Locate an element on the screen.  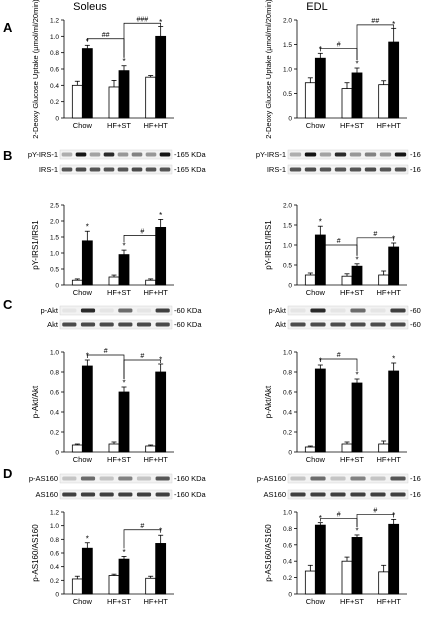
y-tick-label-a-soleus: 0.4 is located at coordinates (54, 86).